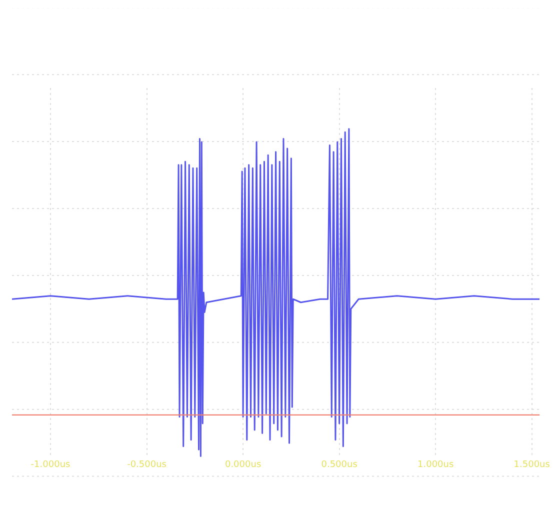 The width and height of the screenshot is (553, 518). What do you see at coordinates (436, 465) in the screenshot?
I see `x-tick-label: 1.000us` at bounding box center [436, 465].